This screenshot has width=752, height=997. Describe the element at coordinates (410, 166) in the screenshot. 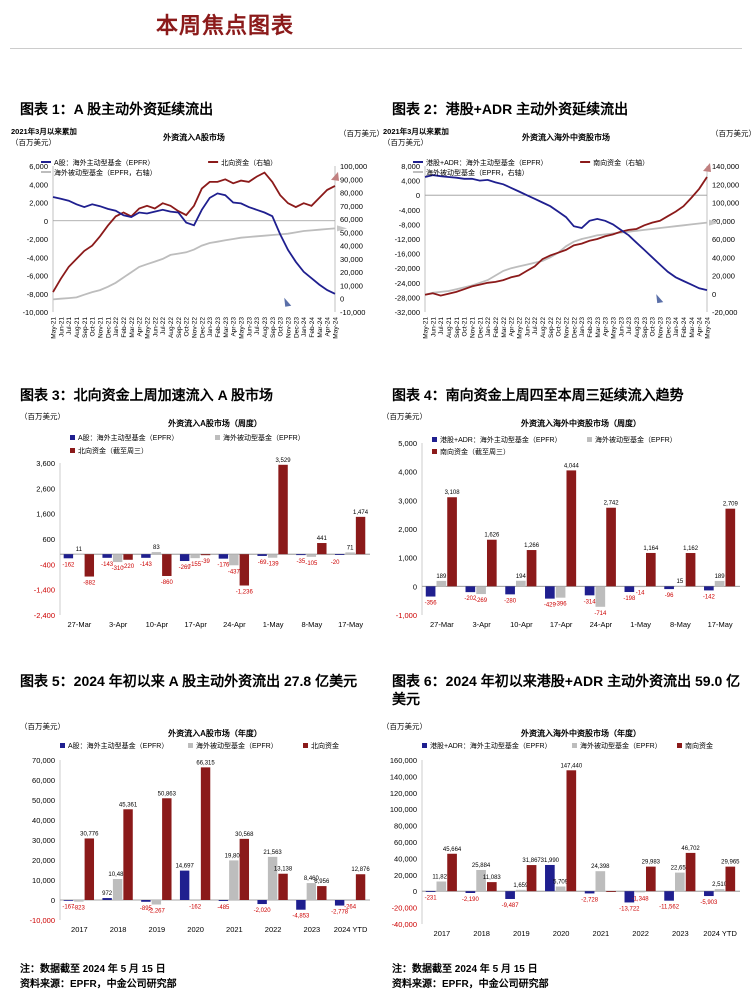

I see `left-tick-label: 8,000` at that location.